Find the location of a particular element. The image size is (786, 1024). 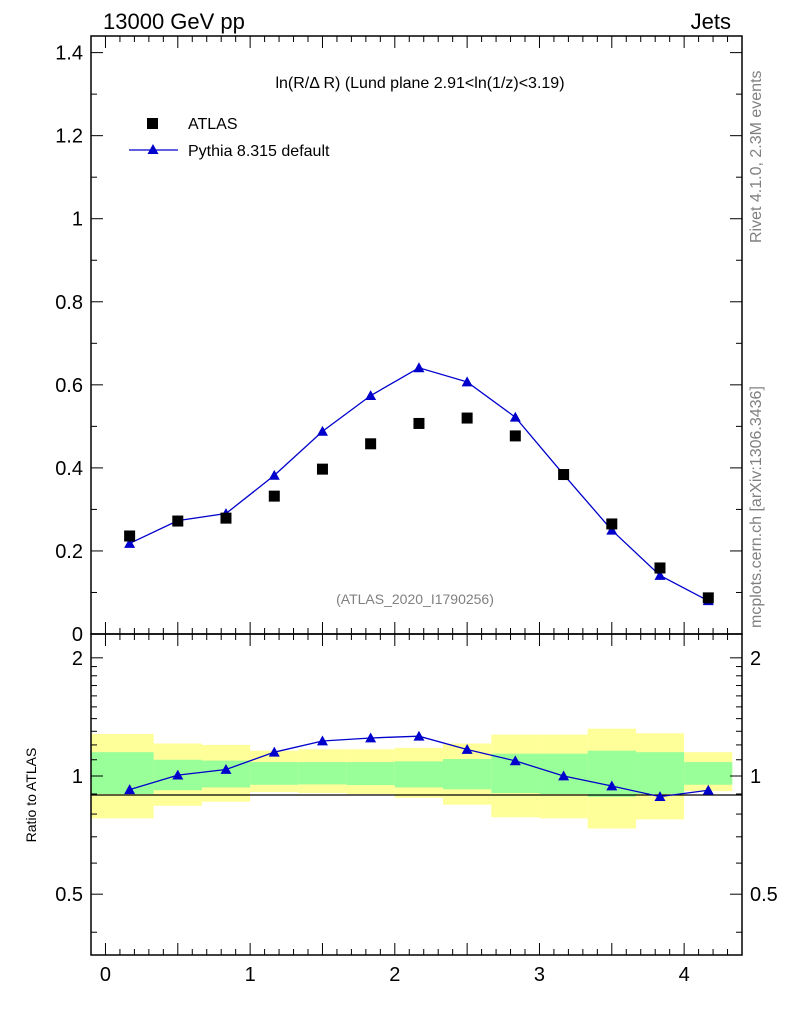

x-tick-label: 1 is located at coordinates (250, 975).